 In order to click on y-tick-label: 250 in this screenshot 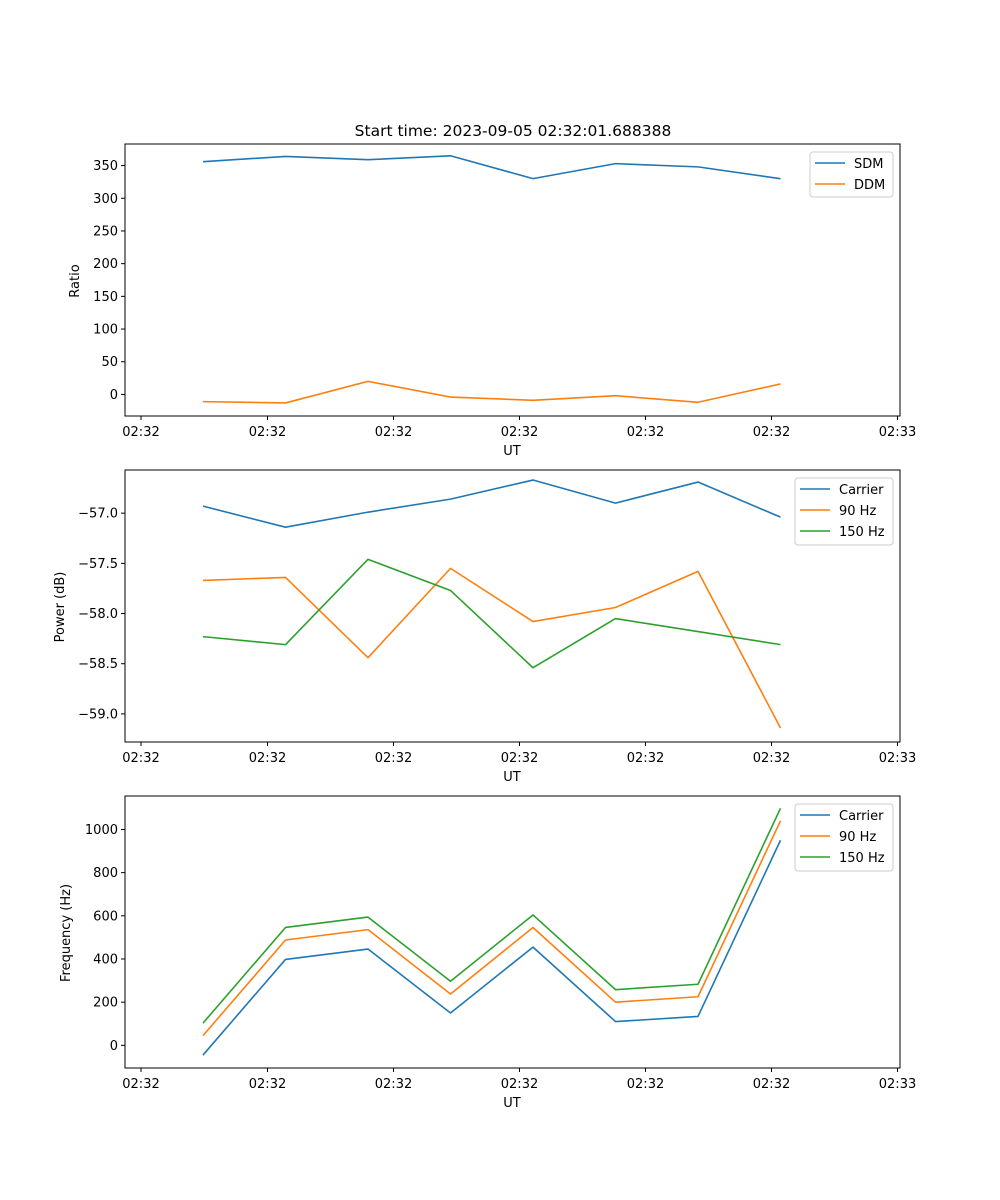, I will do `click(105, 231)`.